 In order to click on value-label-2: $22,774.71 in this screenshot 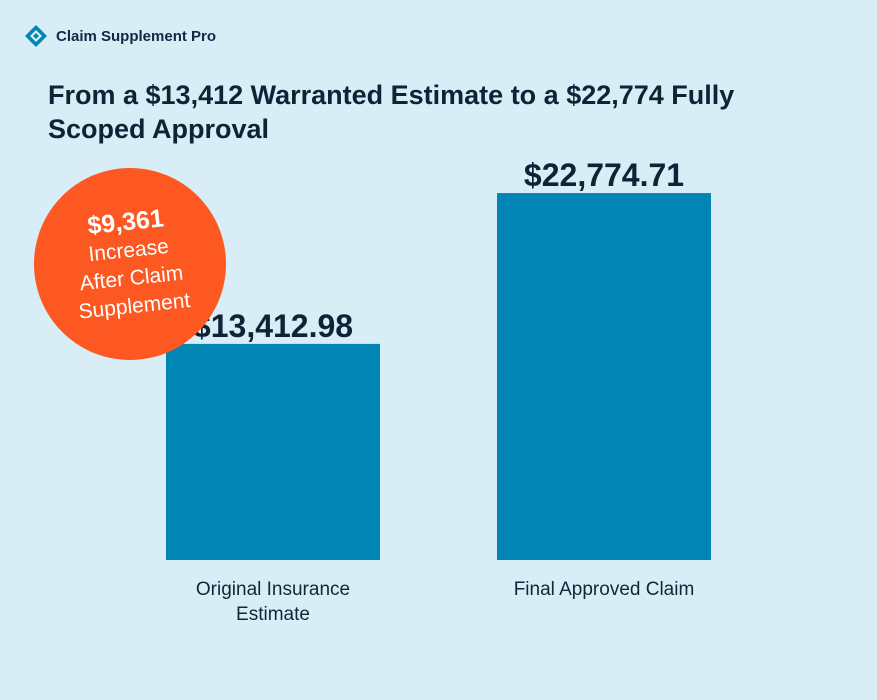, I will do `click(604, 175)`.